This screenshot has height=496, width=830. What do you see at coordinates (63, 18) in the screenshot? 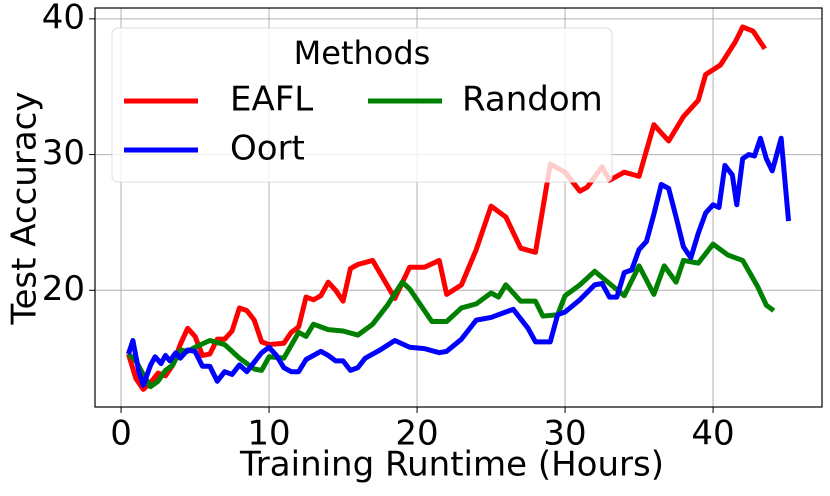
I see `y-tick-label: 40` at bounding box center [63, 18].